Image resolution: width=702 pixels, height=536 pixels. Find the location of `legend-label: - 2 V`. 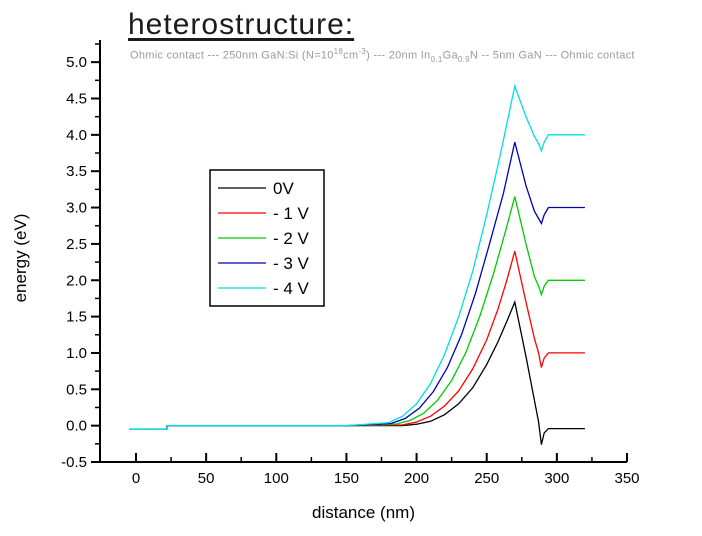

legend-label: - 2 V is located at coordinates (291, 238).